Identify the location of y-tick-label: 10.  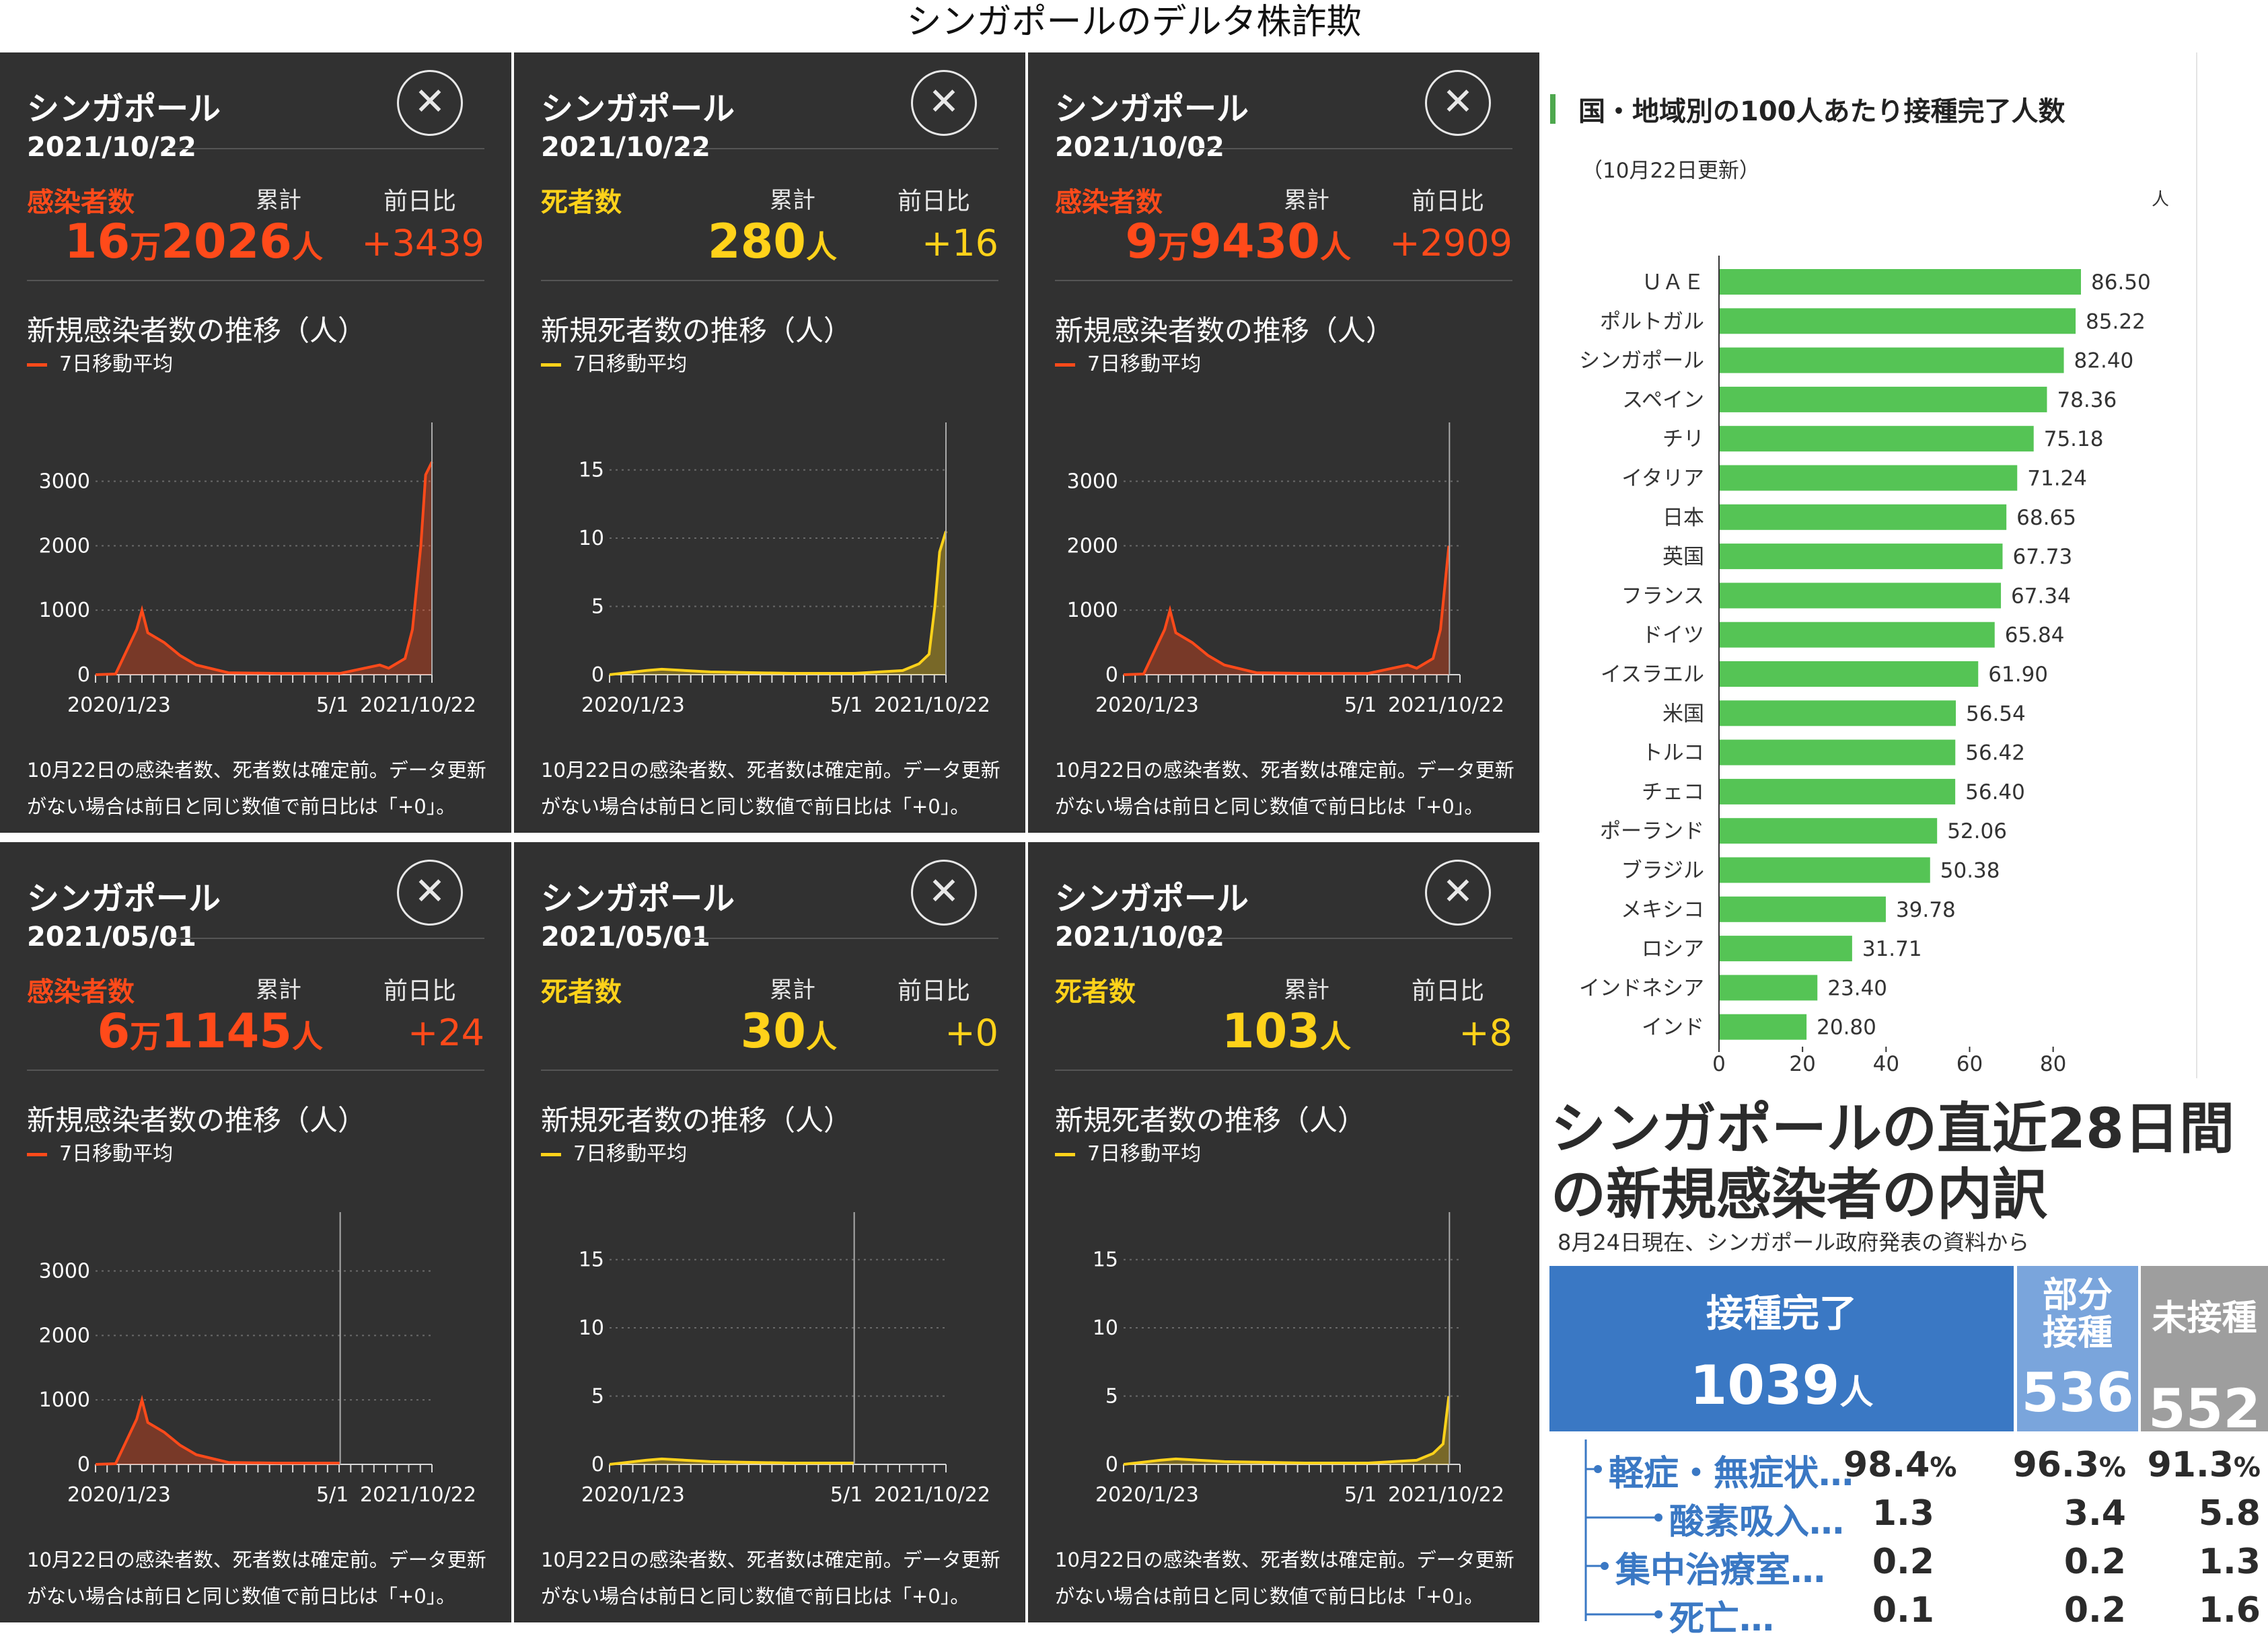
(591, 1328).